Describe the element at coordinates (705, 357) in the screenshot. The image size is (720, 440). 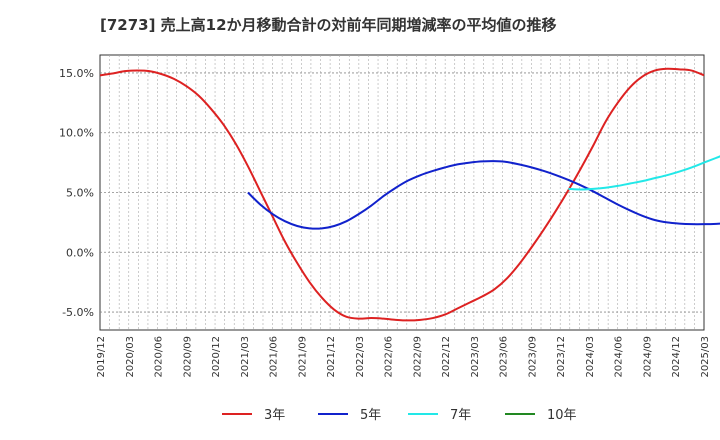
I see `x-tick-label: 2025/03` at that location.